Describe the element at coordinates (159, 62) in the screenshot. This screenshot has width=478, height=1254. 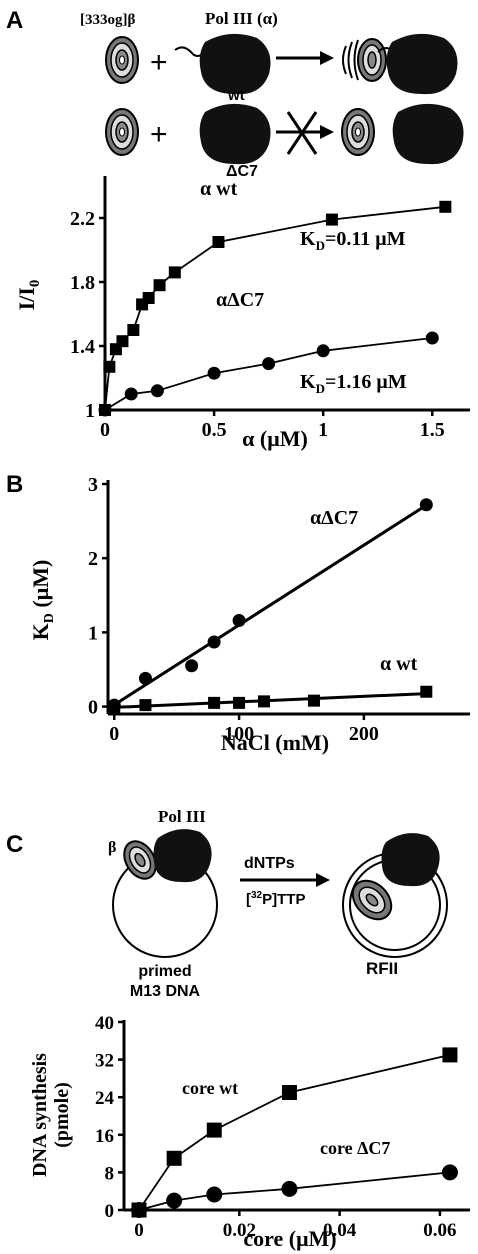
I see `plus-sign: +` at that location.